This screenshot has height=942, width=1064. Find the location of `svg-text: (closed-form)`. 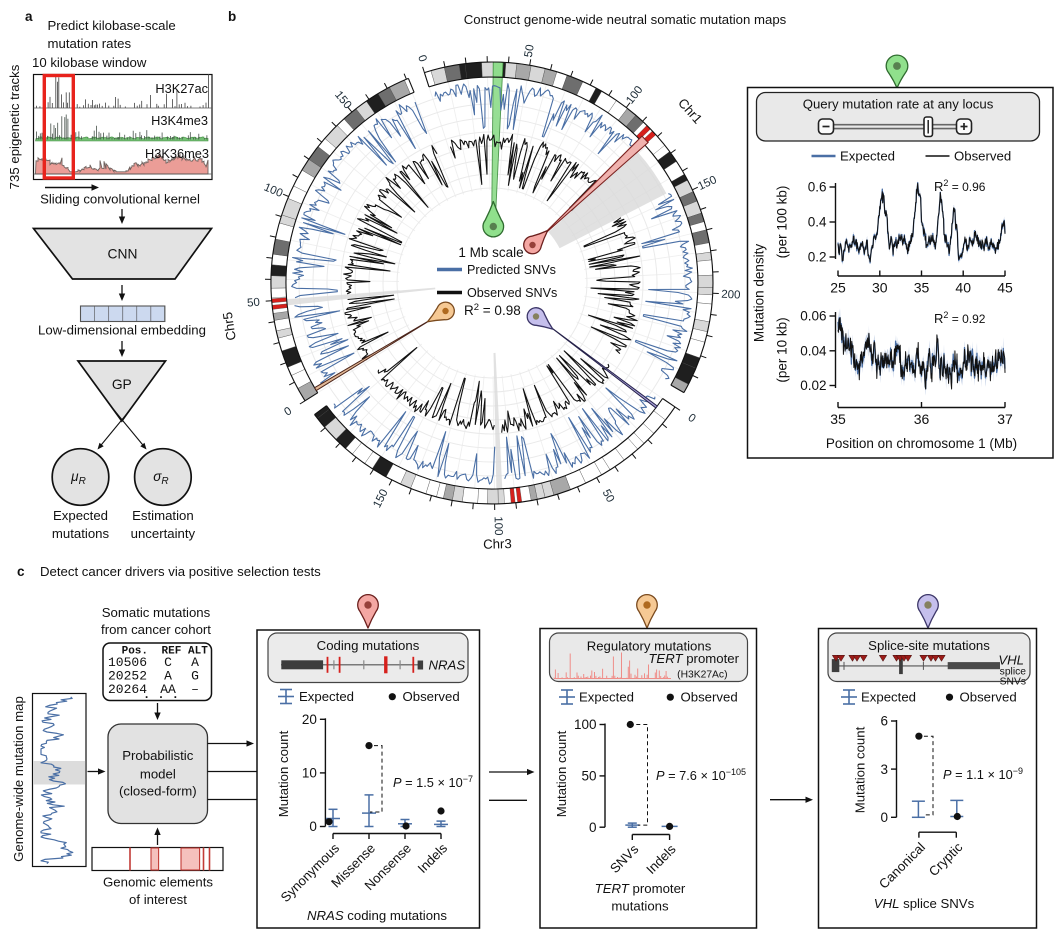

svg-text: (closed-form) is located at coordinates (158, 791).